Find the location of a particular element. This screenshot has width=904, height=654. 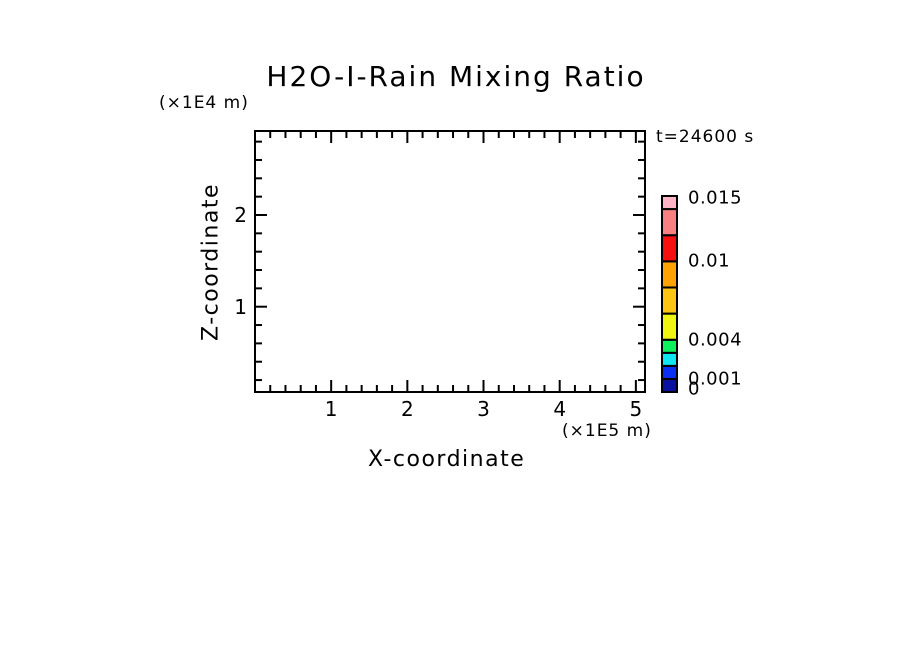

colorbar-tick-label: 0.004 is located at coordinates (715, 340).